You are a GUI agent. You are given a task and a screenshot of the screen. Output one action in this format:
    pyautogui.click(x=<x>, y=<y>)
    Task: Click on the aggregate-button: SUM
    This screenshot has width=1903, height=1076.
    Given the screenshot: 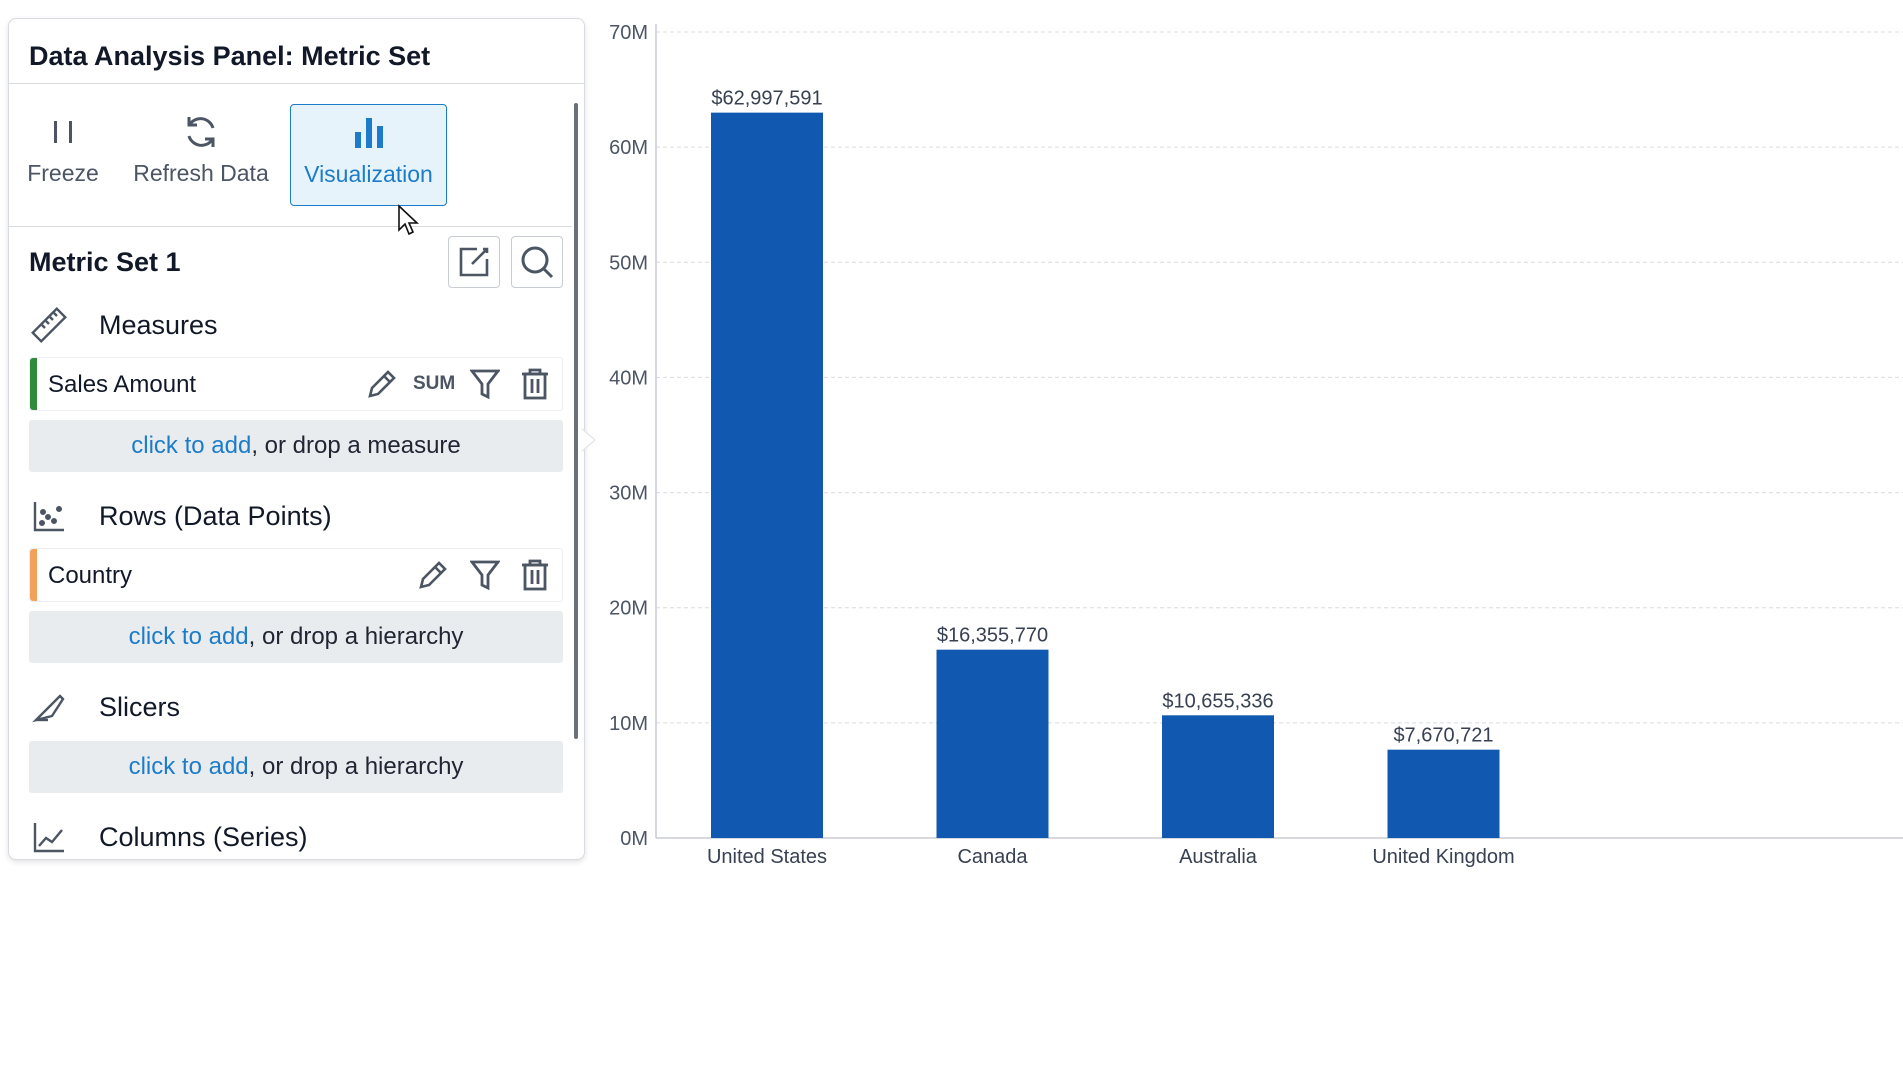 What is the action you would take?
    pyautogui.click(x=434, y=383)
    